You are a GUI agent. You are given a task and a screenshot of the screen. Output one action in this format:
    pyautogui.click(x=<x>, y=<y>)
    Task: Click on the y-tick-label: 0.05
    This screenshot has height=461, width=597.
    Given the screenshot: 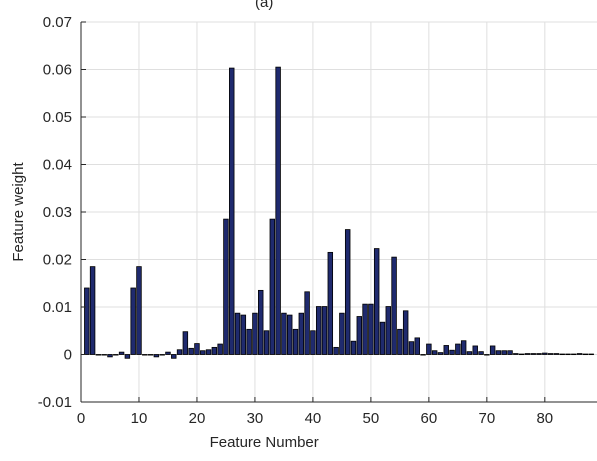 What is the action you would take?
    pyautogui.click(x=57, y=117)
    